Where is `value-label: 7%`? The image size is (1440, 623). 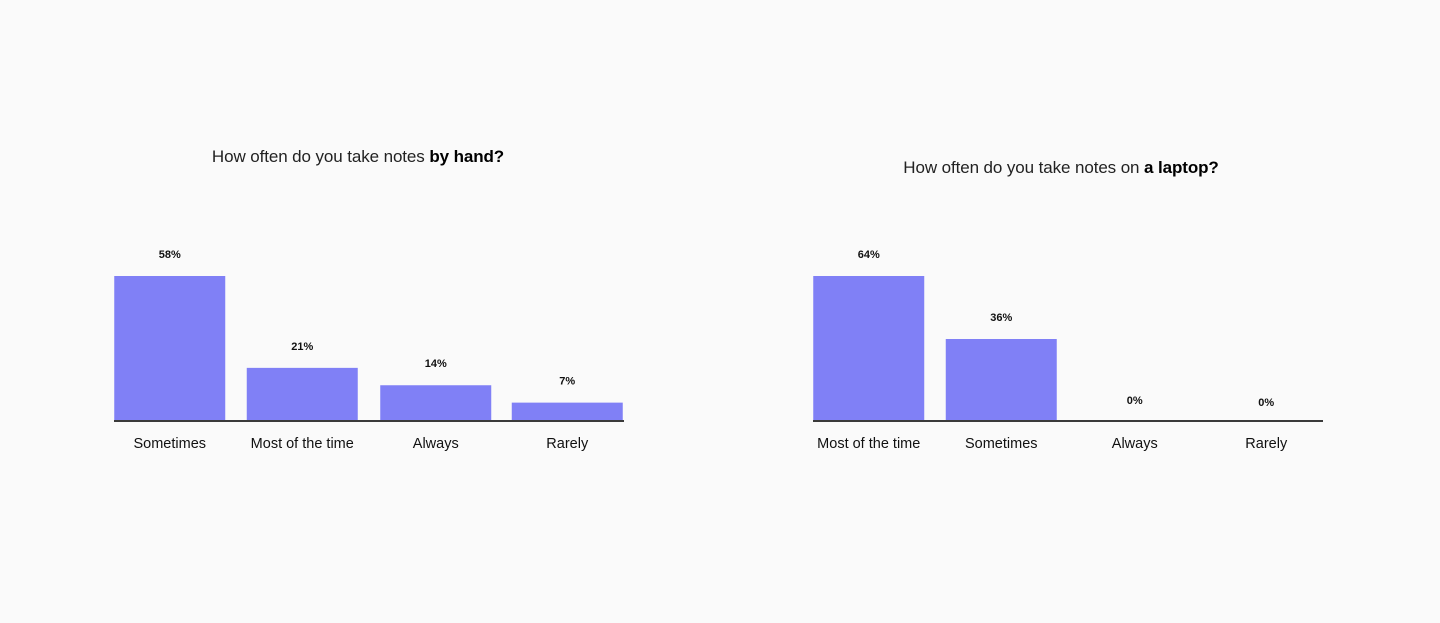
value-label: 7% is located at coordinates (567, 382).